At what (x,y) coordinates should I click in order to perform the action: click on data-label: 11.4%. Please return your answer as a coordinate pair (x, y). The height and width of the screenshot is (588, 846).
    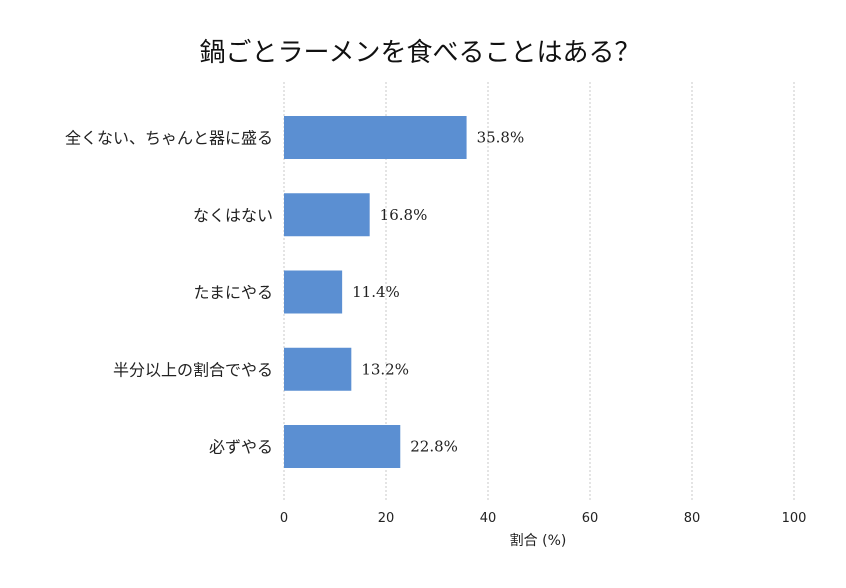
    Looking at the image, I should click on (376, 292).